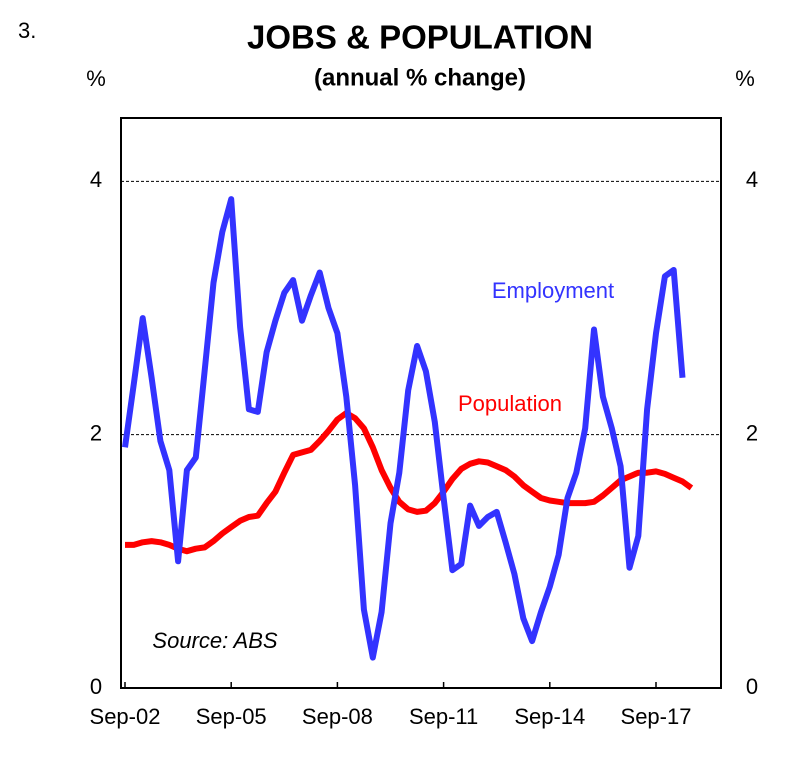  What do you see at coordinates (96, 179) in the screenshot?
I see `y-tick-label: 4` at bounding box center [96, 179].